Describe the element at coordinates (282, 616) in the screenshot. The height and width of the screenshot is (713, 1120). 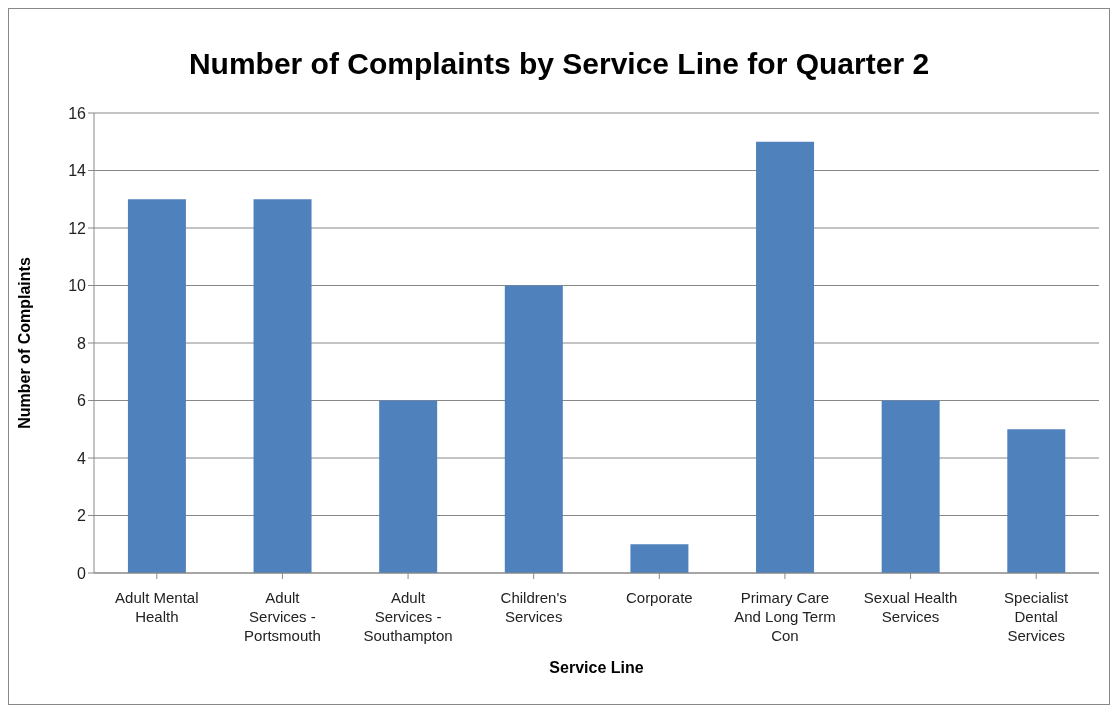
I see `x-tick-label: Adult Services - Portsmouth` at that location.